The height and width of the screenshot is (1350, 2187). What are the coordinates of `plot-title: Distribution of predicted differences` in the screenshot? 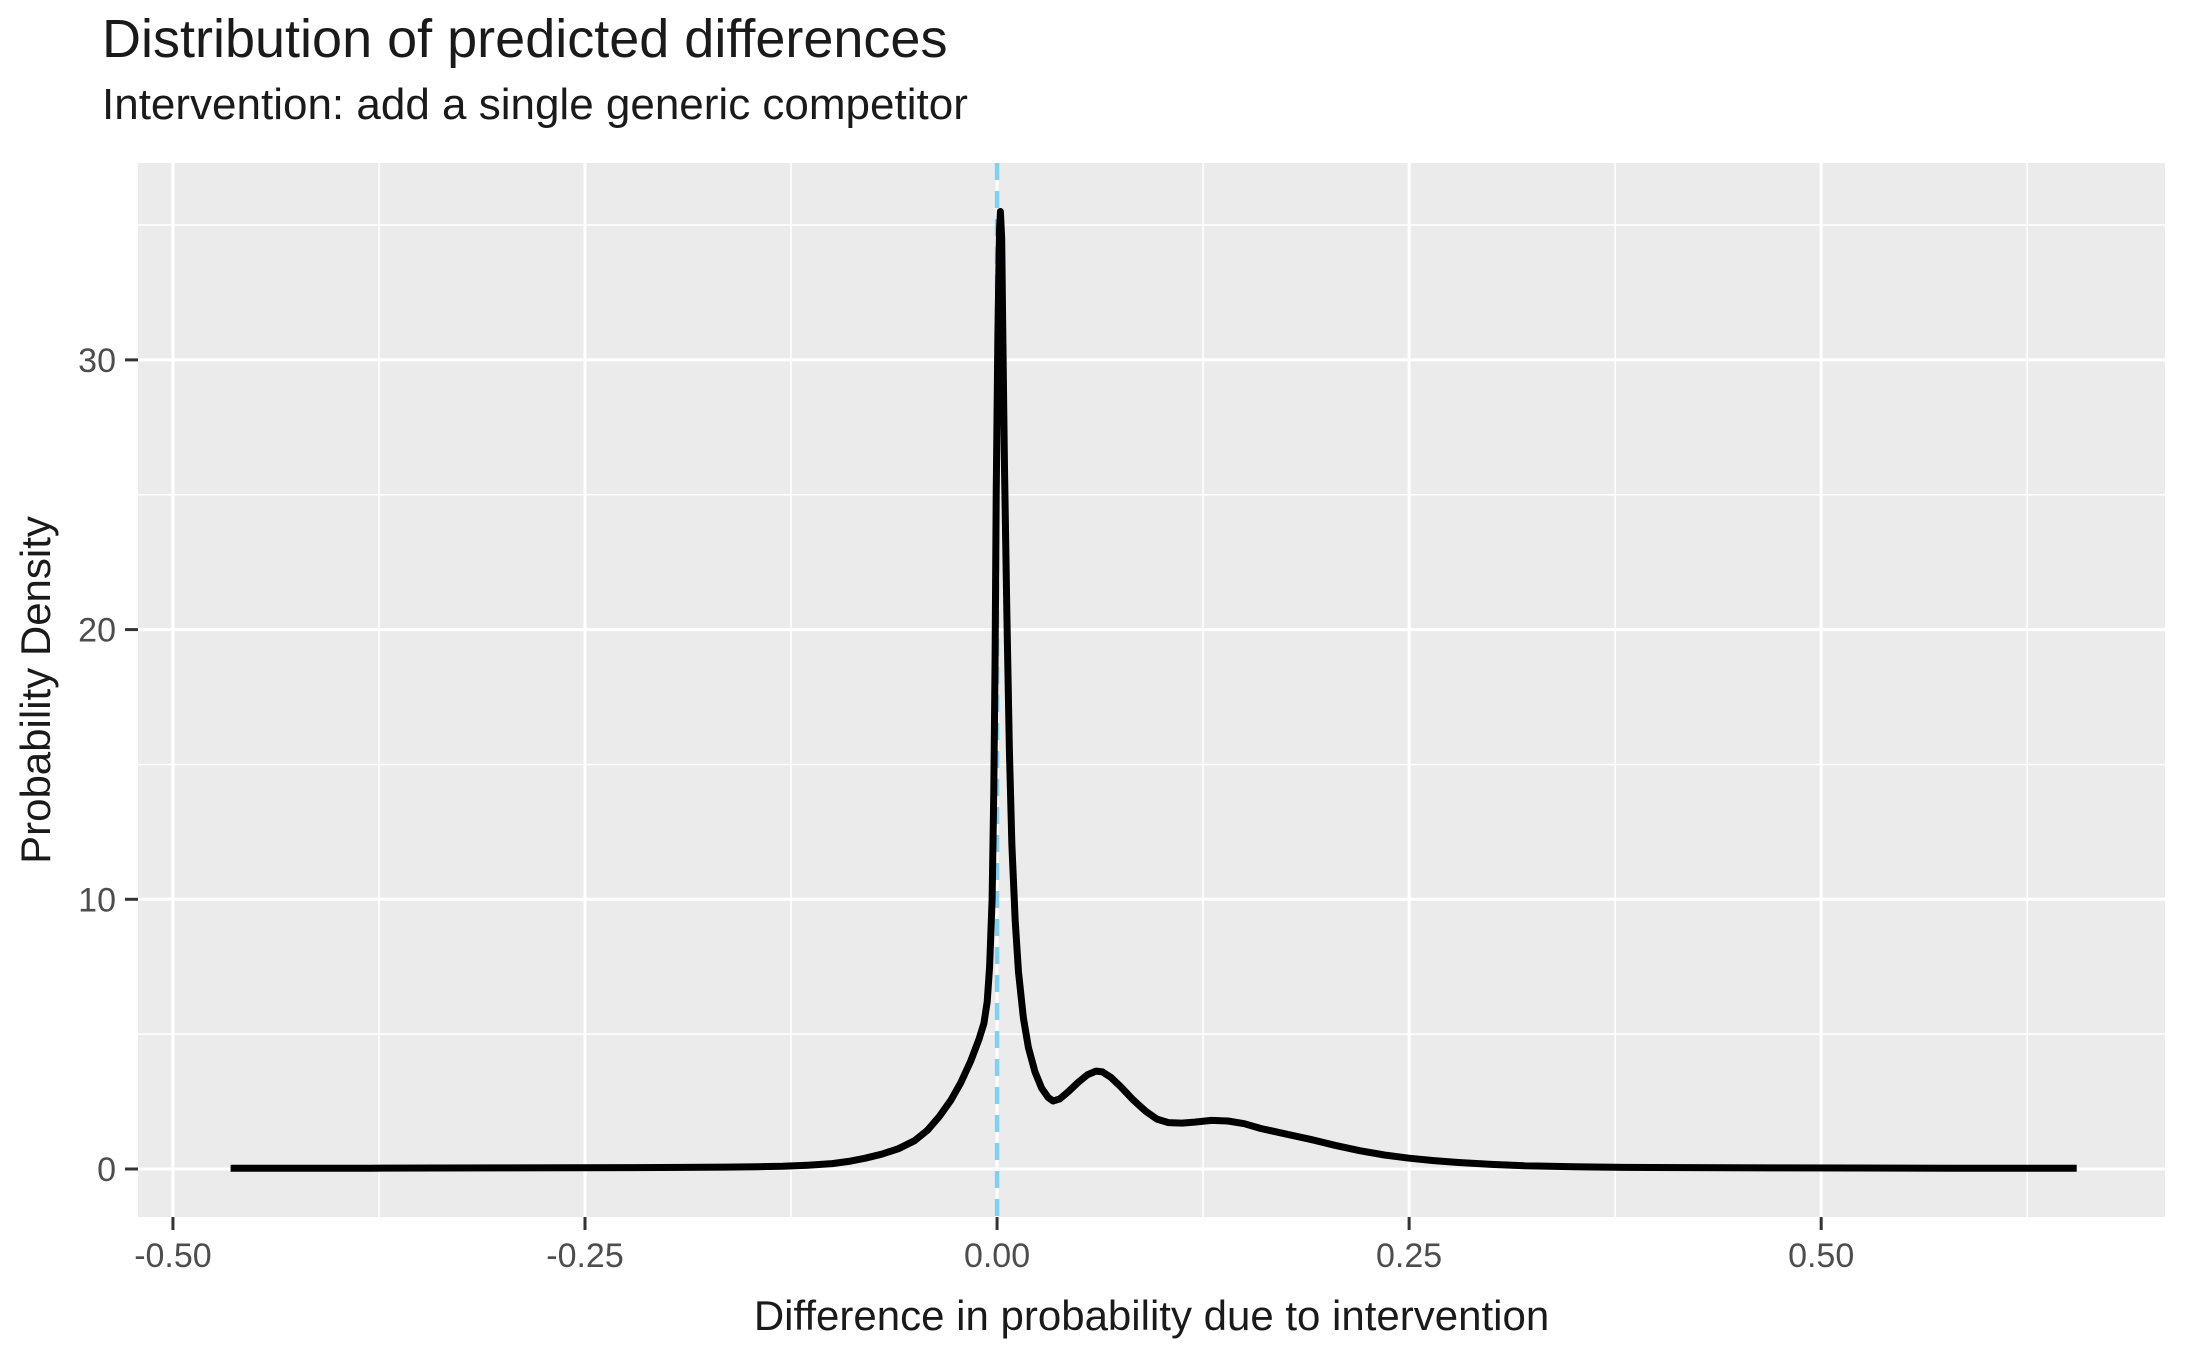 It's located at (525, 39).